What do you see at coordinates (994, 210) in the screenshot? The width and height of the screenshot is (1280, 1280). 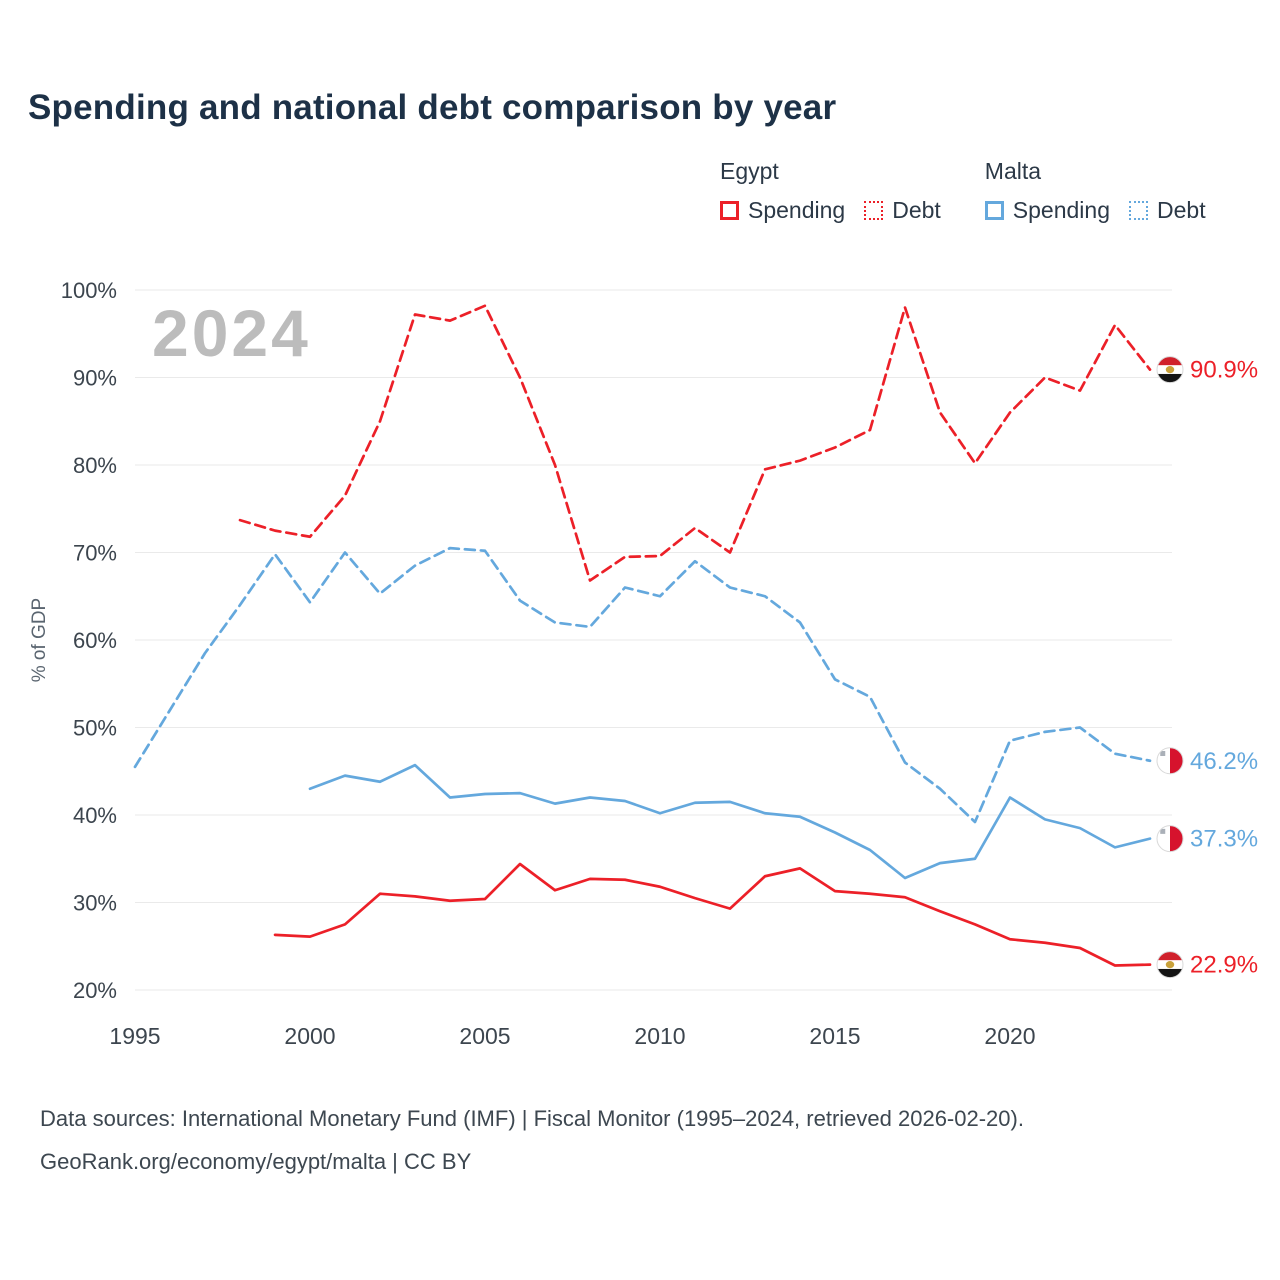 I see `malta-spending-swatch` at bounding box center [994, 210].